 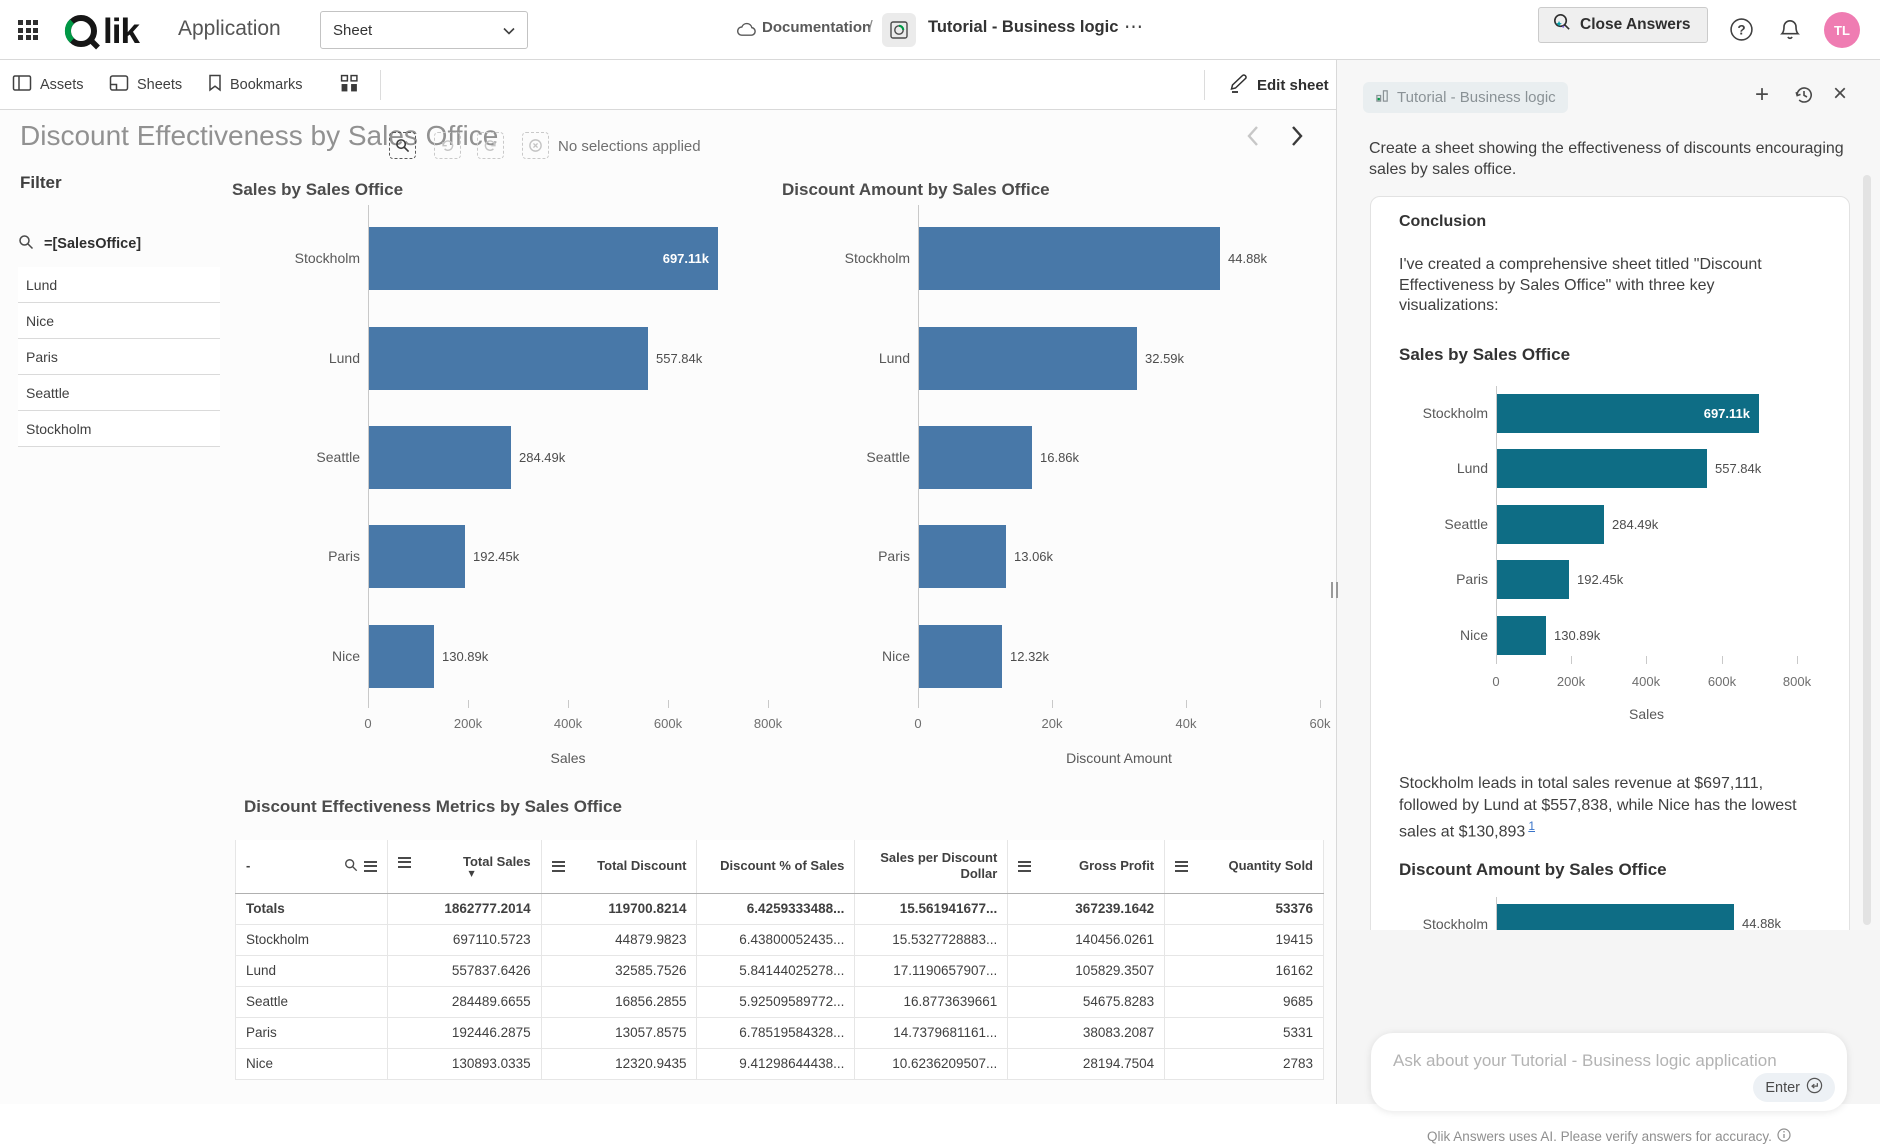 What do you see at coordinates (1086, 970) in the screenshot?
I see `measure-cell: 105829.3507` at bounding box center [1086, 970].